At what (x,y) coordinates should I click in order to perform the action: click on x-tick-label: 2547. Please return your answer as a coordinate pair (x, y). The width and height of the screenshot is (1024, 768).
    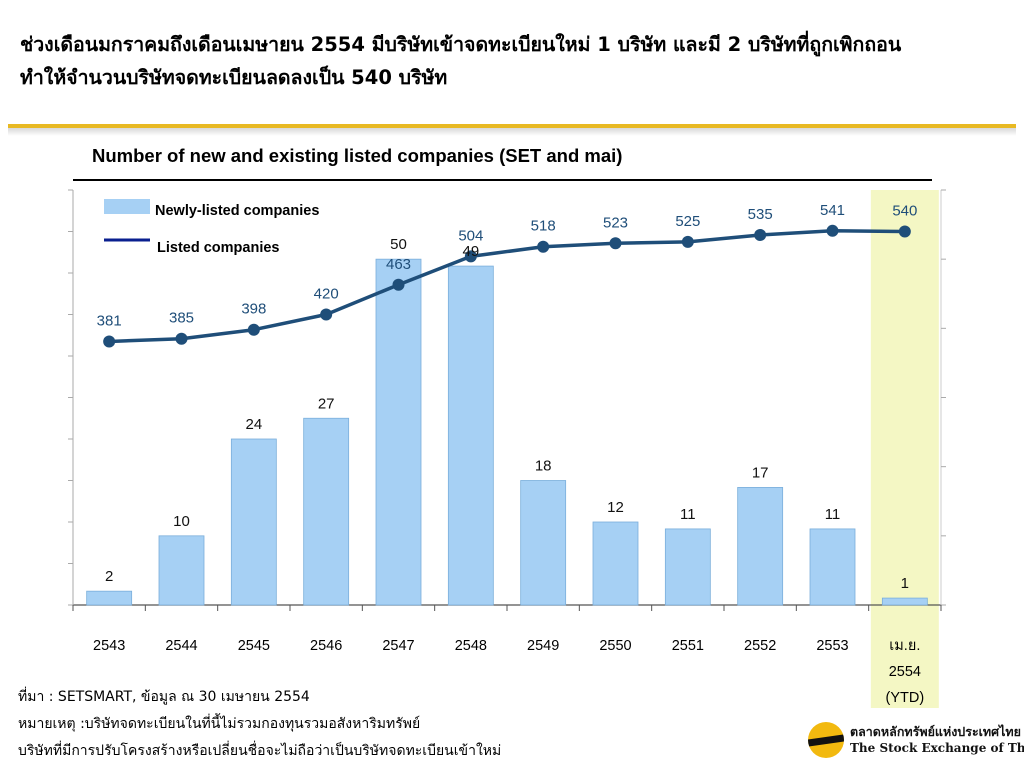
    Looking at the image, I should click on (398, 646).